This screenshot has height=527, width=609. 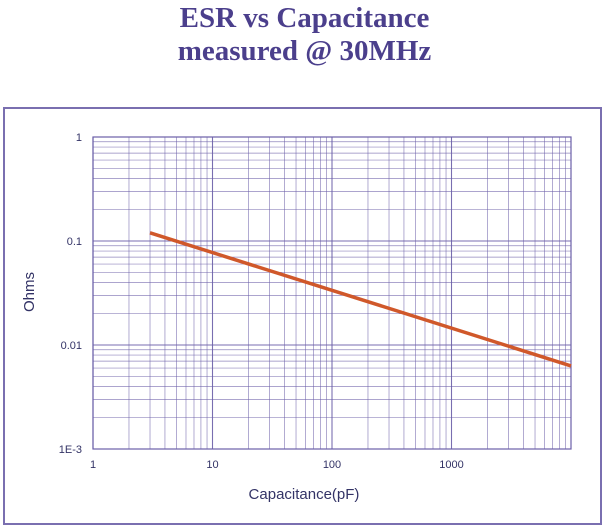 What do you see at coordinates (70, 294) in the screenshot?
I see `y-tick-labels: 1 0.1 0.01 1E-3` at bounding box center [70, 294].